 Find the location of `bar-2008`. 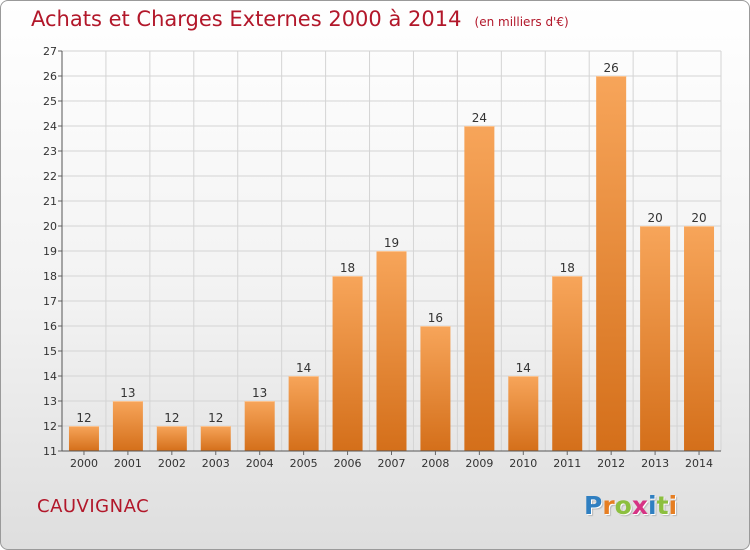

bar-2008 is located at coordinates (435, 388).